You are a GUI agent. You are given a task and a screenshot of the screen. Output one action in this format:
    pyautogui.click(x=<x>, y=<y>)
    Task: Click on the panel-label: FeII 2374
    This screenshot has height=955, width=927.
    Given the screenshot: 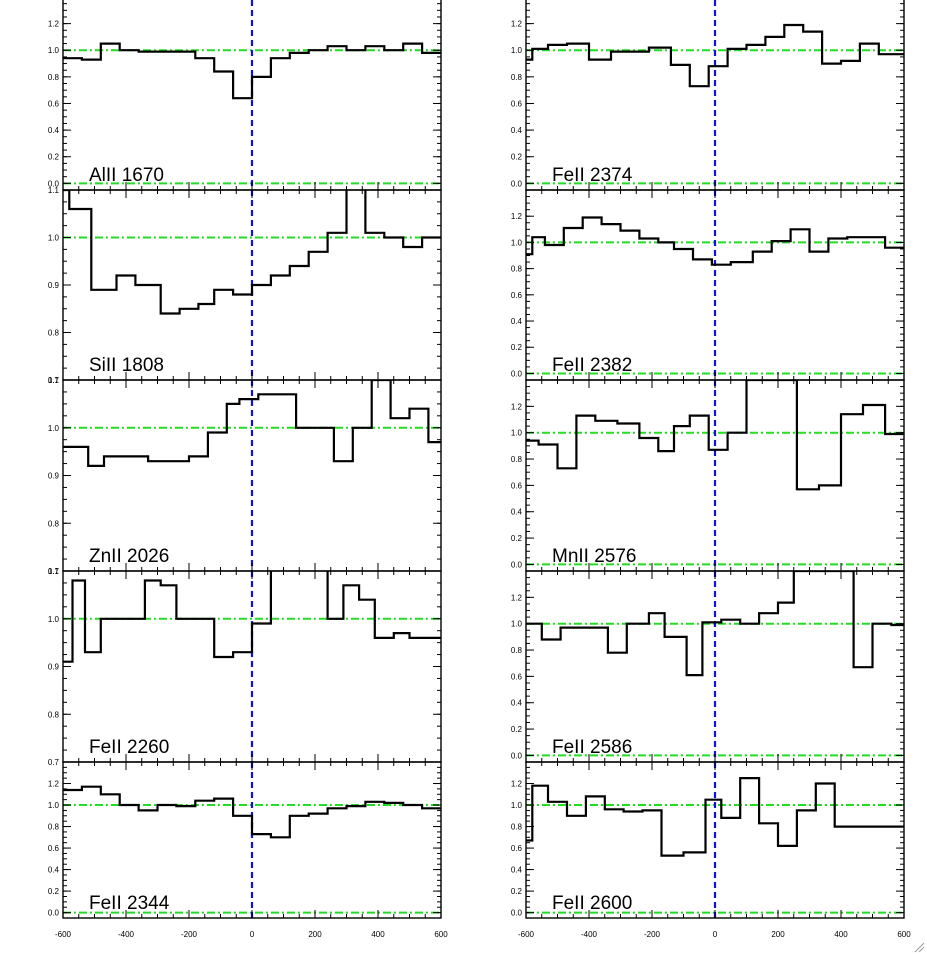 What is the action you would take?
    pyautogui.click(x=592, y=175)
    